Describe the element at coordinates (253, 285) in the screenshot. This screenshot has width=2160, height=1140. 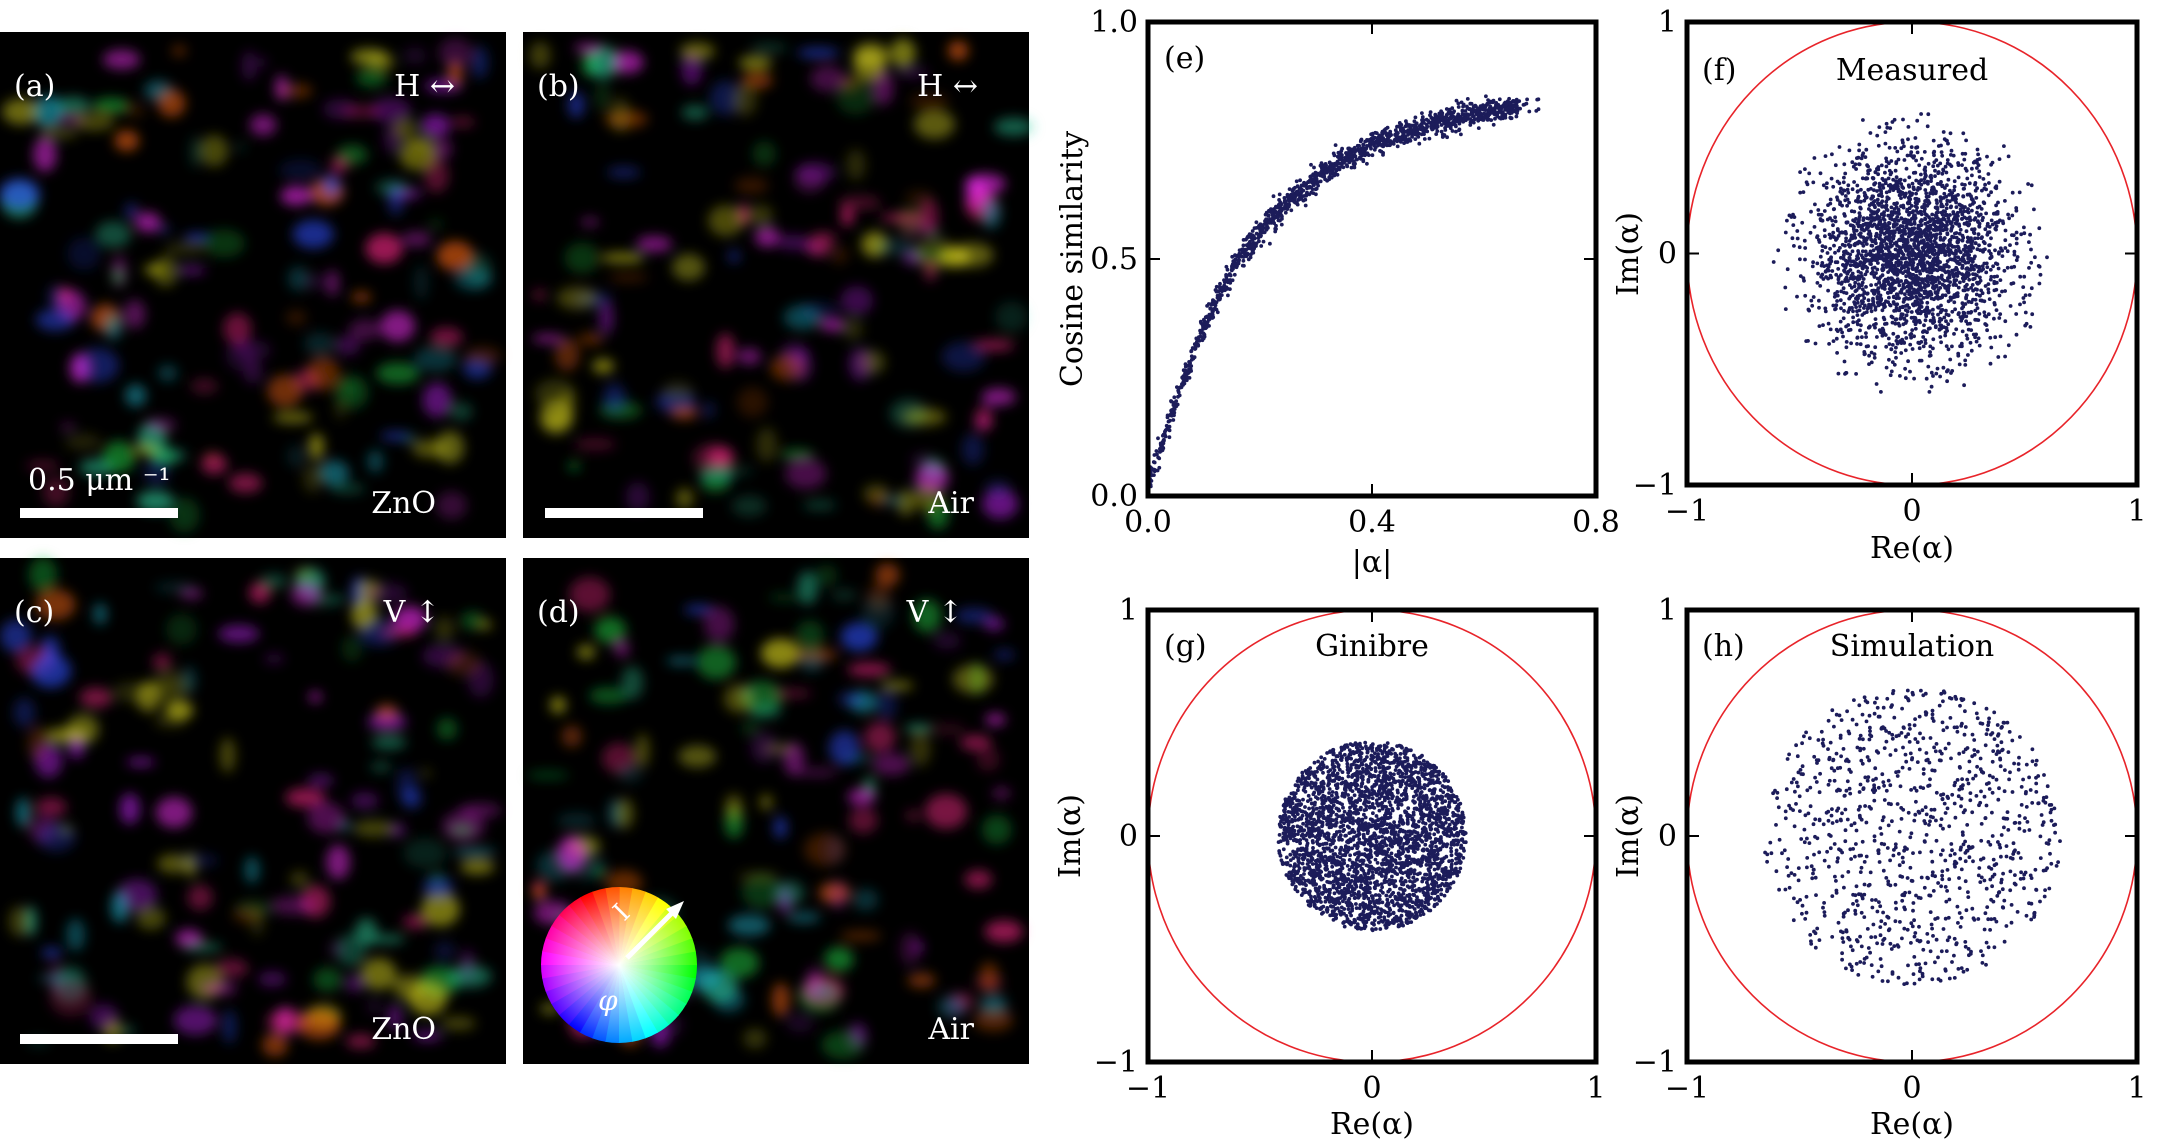
I see `panel-a: (a) H ↔ 0.5 μm ⁻¹ ZnO` at that location.